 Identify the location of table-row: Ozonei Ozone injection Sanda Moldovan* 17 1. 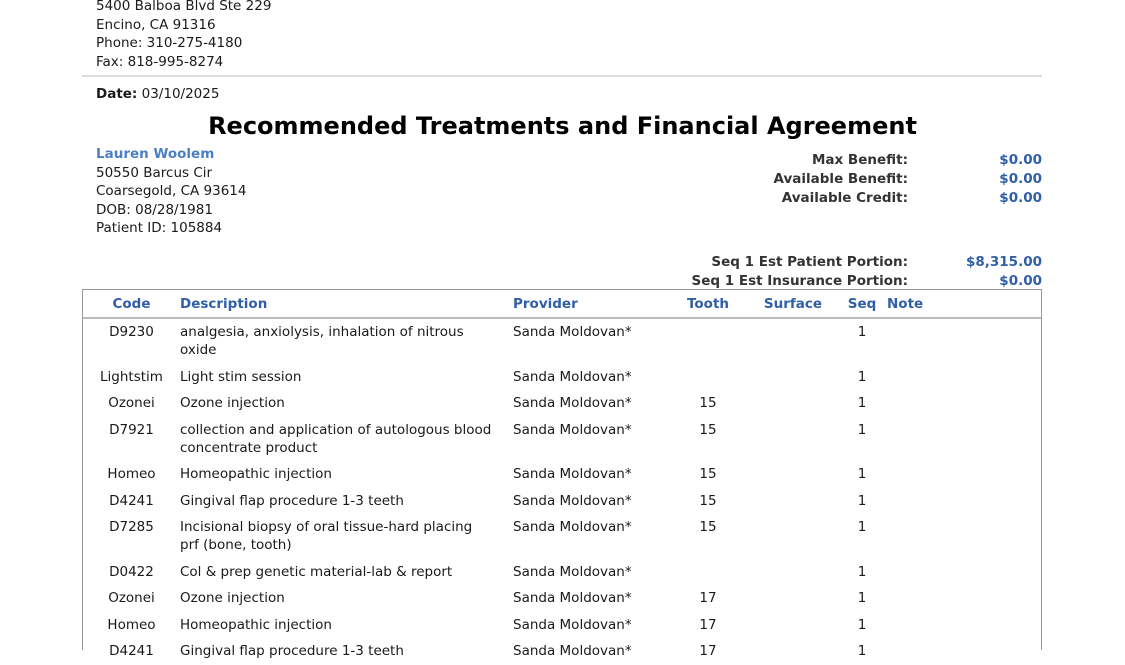
(562, 598).